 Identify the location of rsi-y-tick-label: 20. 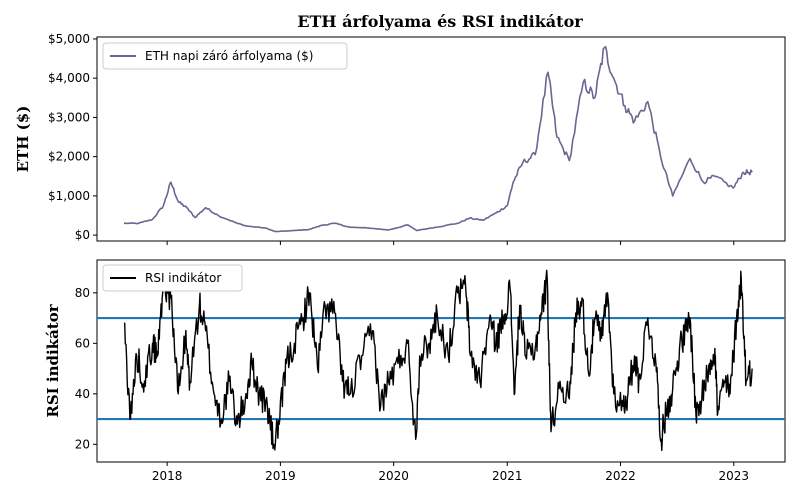
(82, 444).